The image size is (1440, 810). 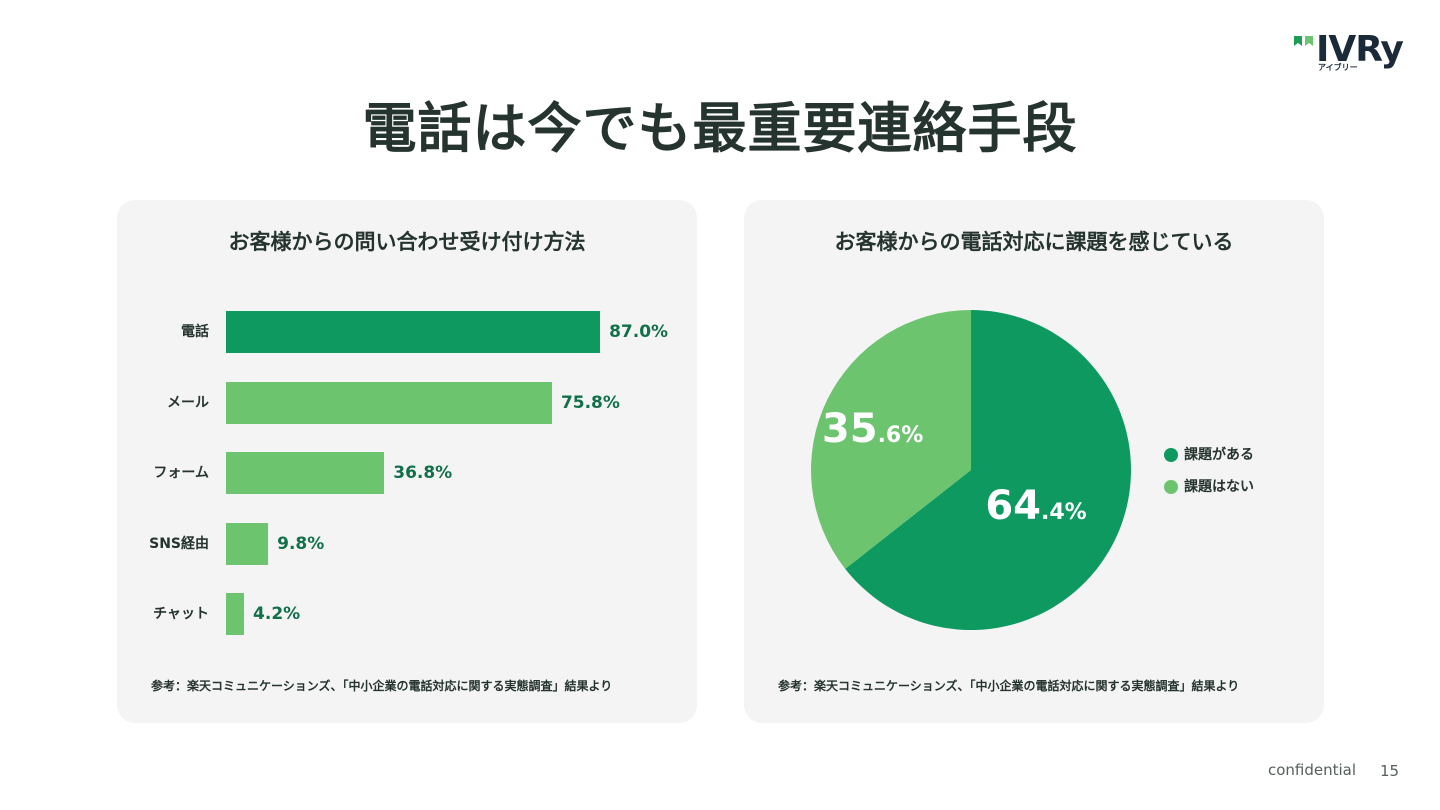 I want to click on logo-text: IVRy, so click(x=1360, y=49).